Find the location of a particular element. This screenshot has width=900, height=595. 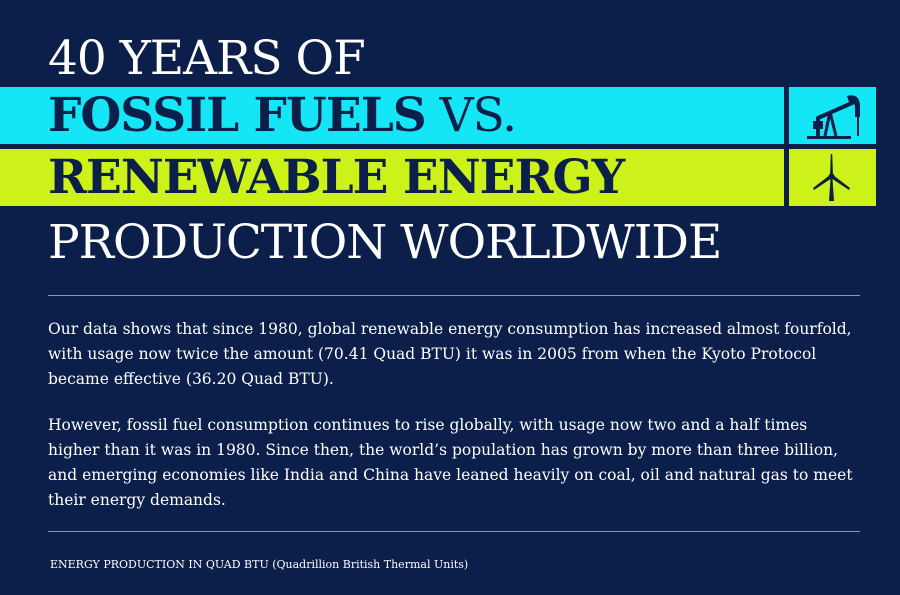

title-line-2: FOSSIL FUELS VS. is located at coordinates (282, 115).